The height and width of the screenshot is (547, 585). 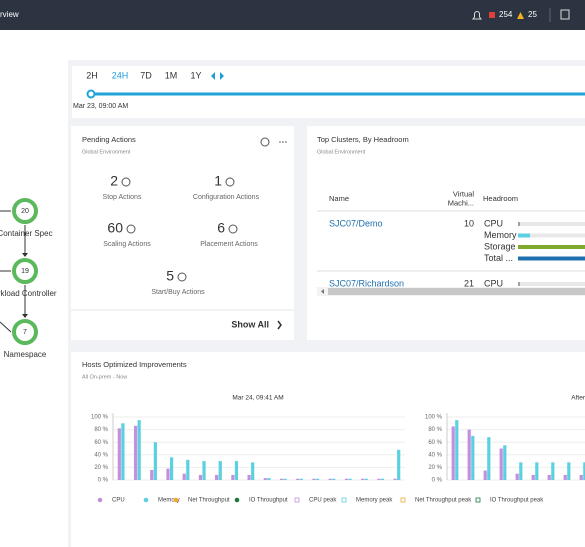 I want to click on legend-label: CPU, so click(x=118, y=501).